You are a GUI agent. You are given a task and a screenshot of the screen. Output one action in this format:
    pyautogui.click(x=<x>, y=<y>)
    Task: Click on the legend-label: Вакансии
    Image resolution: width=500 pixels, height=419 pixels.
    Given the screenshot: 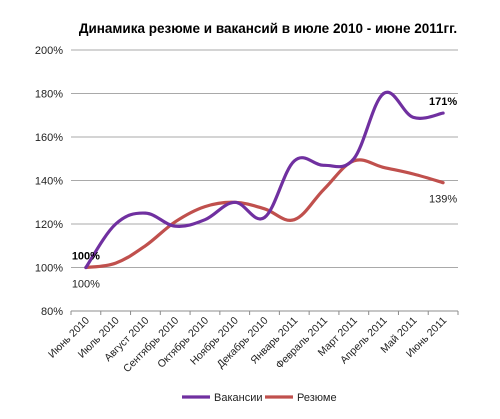 What is the action you would take?
    pyautogui.click(x=238, y=398)
    